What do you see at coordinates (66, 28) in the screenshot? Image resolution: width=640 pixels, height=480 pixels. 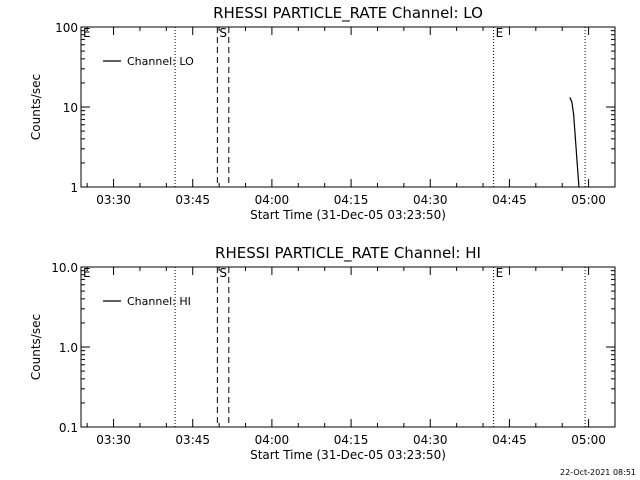 I see `y-tick-label: 100` at bounding box center [66, 28].